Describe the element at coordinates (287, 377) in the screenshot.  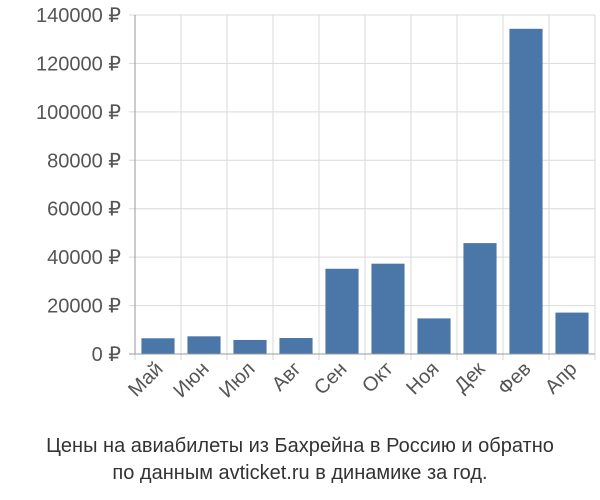
I see `x-tick-label: Авг` at that location.